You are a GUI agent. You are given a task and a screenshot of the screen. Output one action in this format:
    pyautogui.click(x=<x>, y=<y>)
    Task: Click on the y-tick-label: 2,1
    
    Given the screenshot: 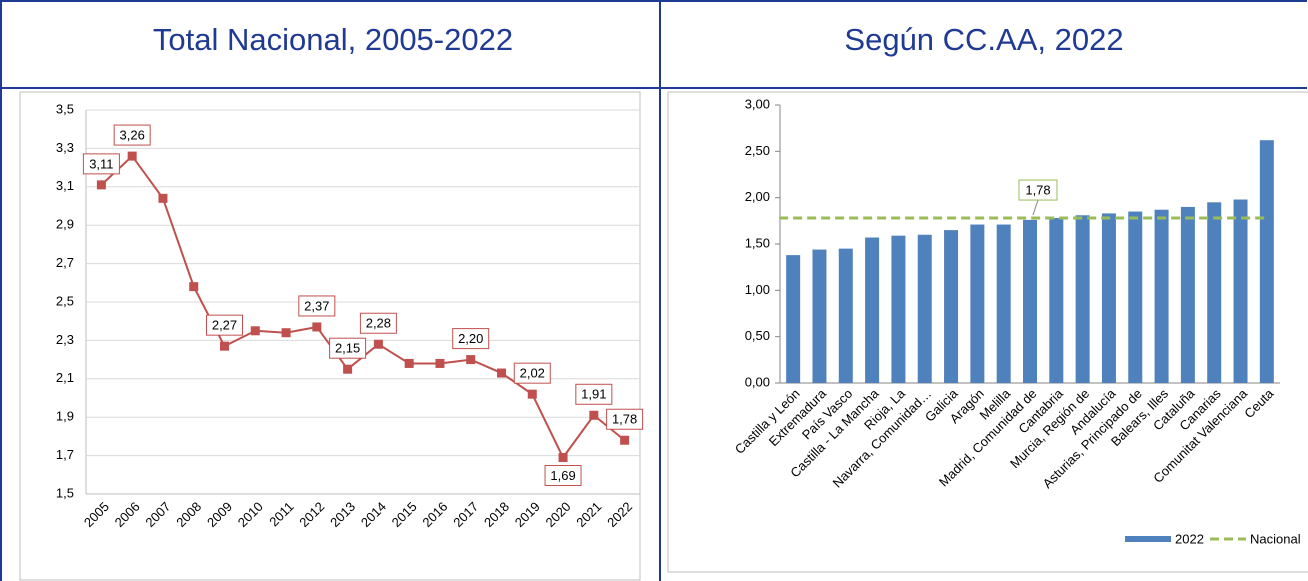 What is the action you would take?
    pyautogui.click(x=65, y=377)
    